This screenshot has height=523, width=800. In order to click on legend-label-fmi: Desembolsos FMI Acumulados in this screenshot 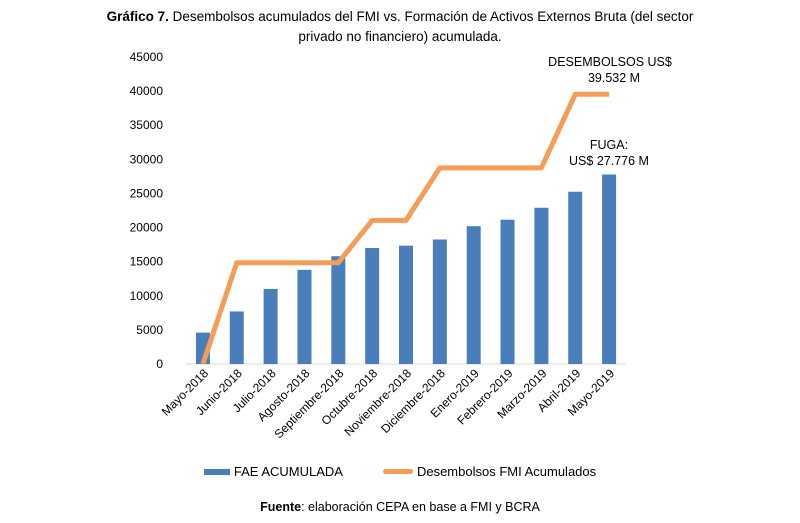, I will do `click(506, 471)`.